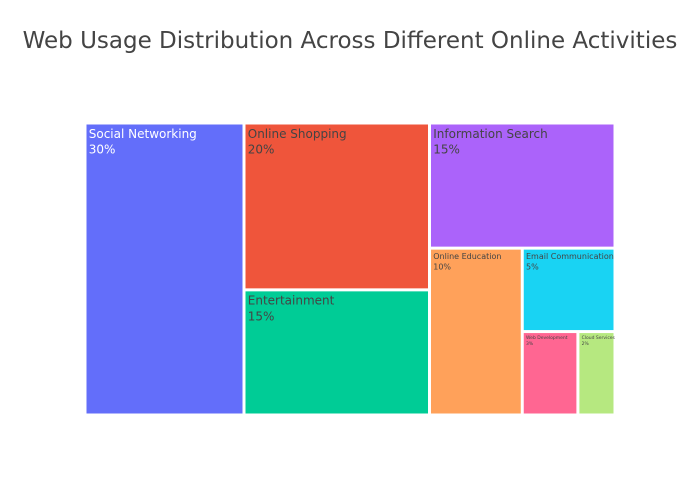 Image resolution: width=700 pixels, height=500 pixels. I want to click on tile-value-social-networking: 30%, so click(102, 150).